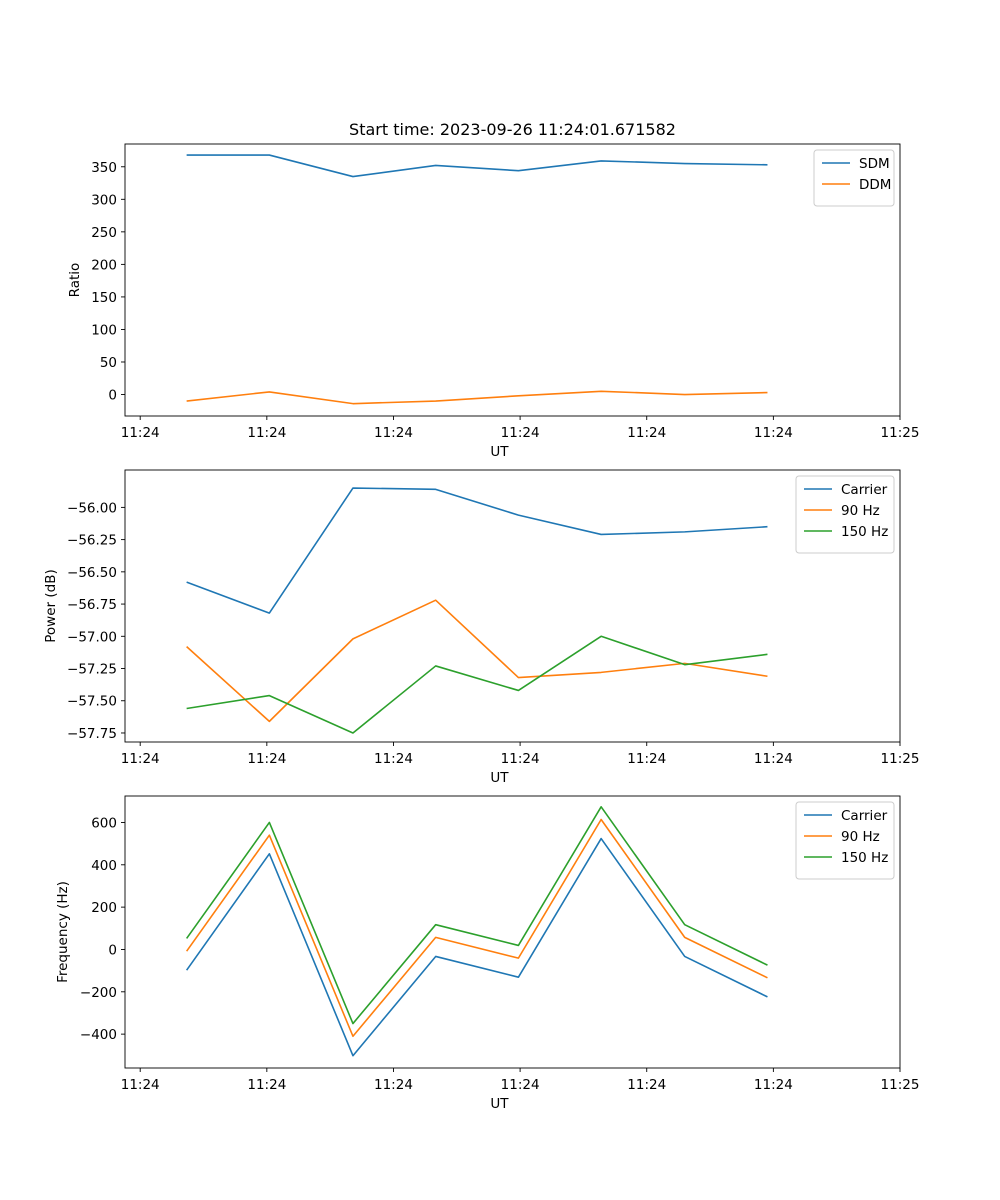  What do you see at coordinates (512, 129) in the screenshot?
I see `chart-title: Start time: 2023-09-26 11:24:01.671582` at bounding box center [512, 129].